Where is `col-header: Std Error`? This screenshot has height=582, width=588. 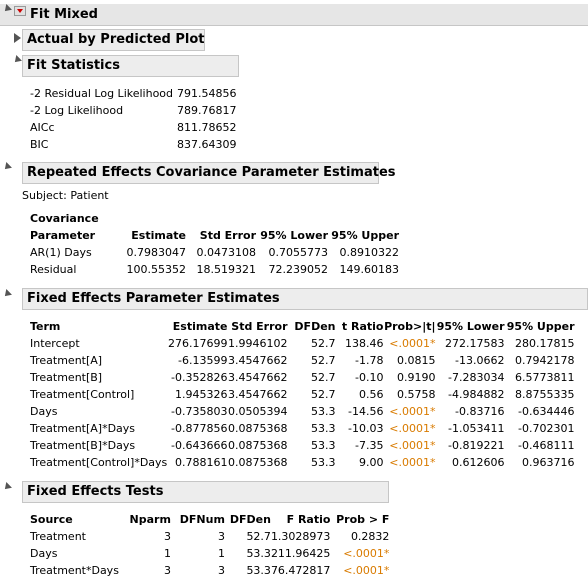 col-header: Std Error is located at coordinates (227, 235).